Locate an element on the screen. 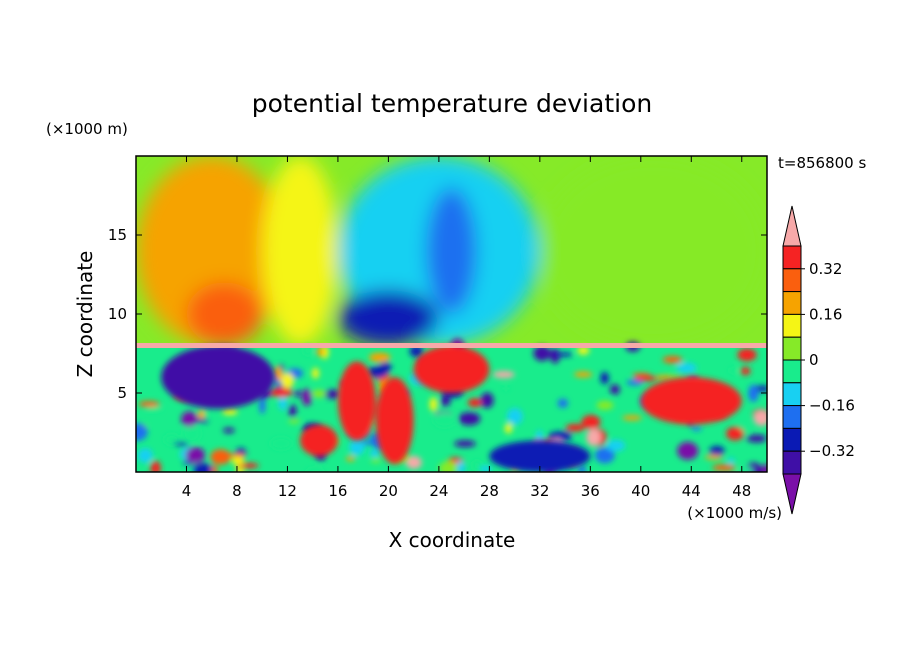  x-tick-label: 28 is located at coordinates (489, 491).